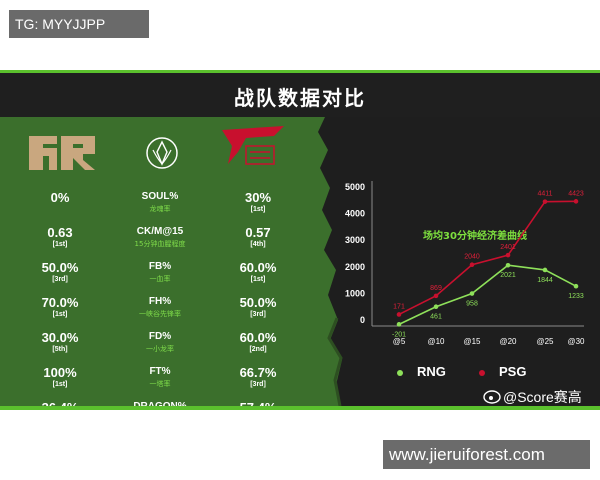  Describe the element at coordinates (513, 371) in the screenshot. I see `legend-psg-label: PSG` at that location.